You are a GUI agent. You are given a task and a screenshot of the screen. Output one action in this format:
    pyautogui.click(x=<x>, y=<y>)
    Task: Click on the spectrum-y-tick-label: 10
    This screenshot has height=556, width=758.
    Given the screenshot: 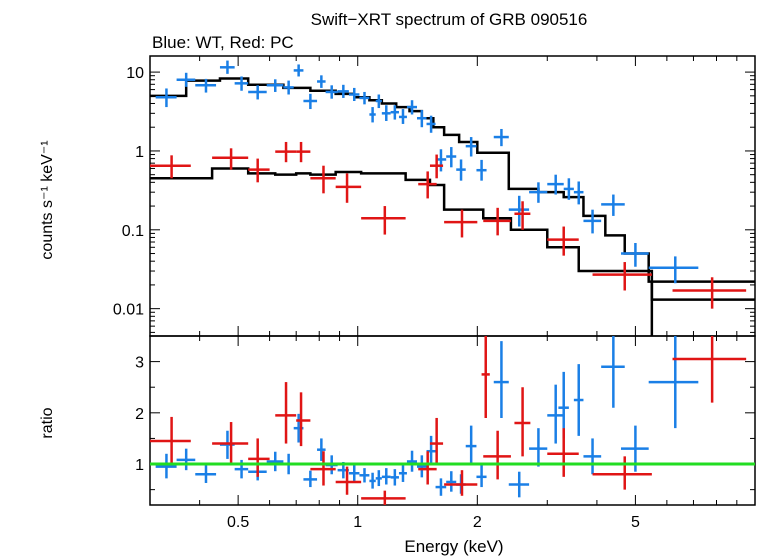 What is the action you would take?
    pyautogui.click(x=135, y=73)
    